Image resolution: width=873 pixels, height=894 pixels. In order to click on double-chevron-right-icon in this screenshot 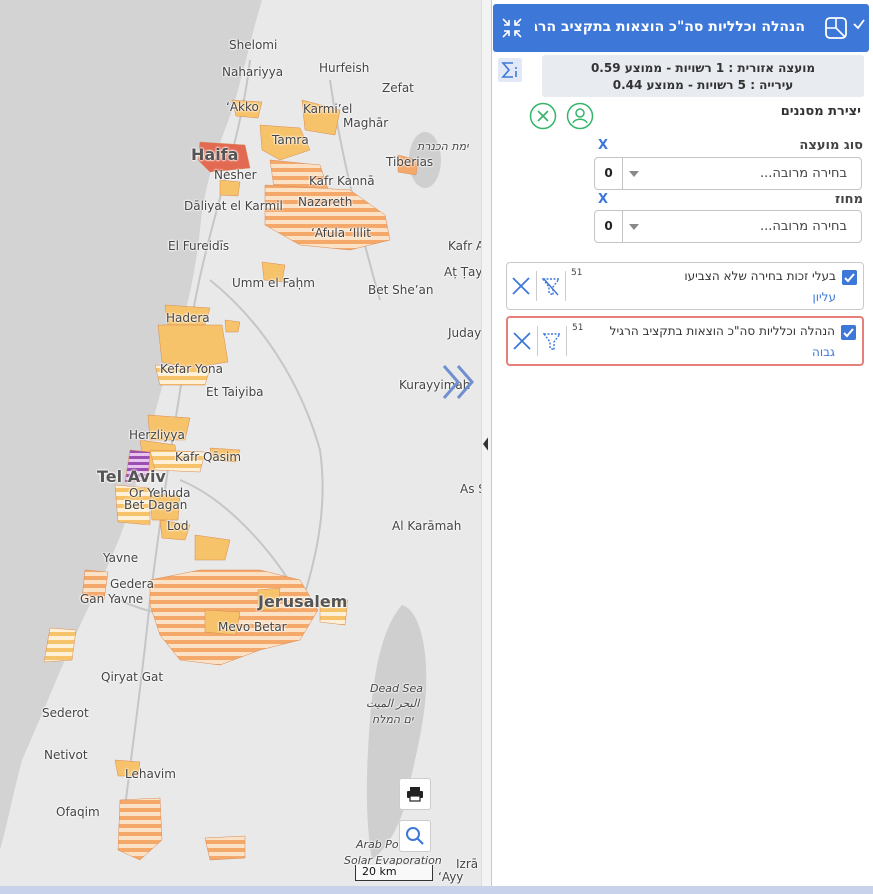, I will do `click(458, 382)`.